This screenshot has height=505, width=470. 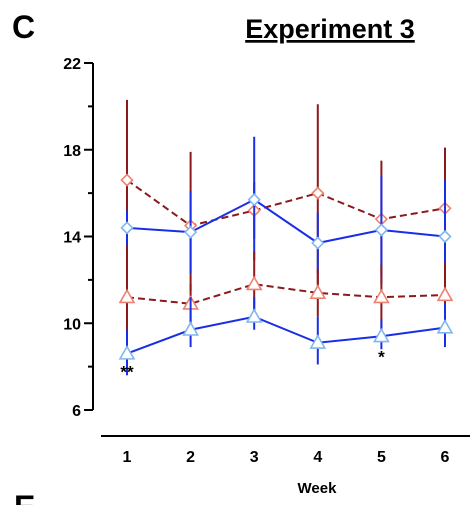 What do you see at coordinates (72, 64) in the screenshot?
I see `y-tick-label: 22` at bounding box center [72, 64].